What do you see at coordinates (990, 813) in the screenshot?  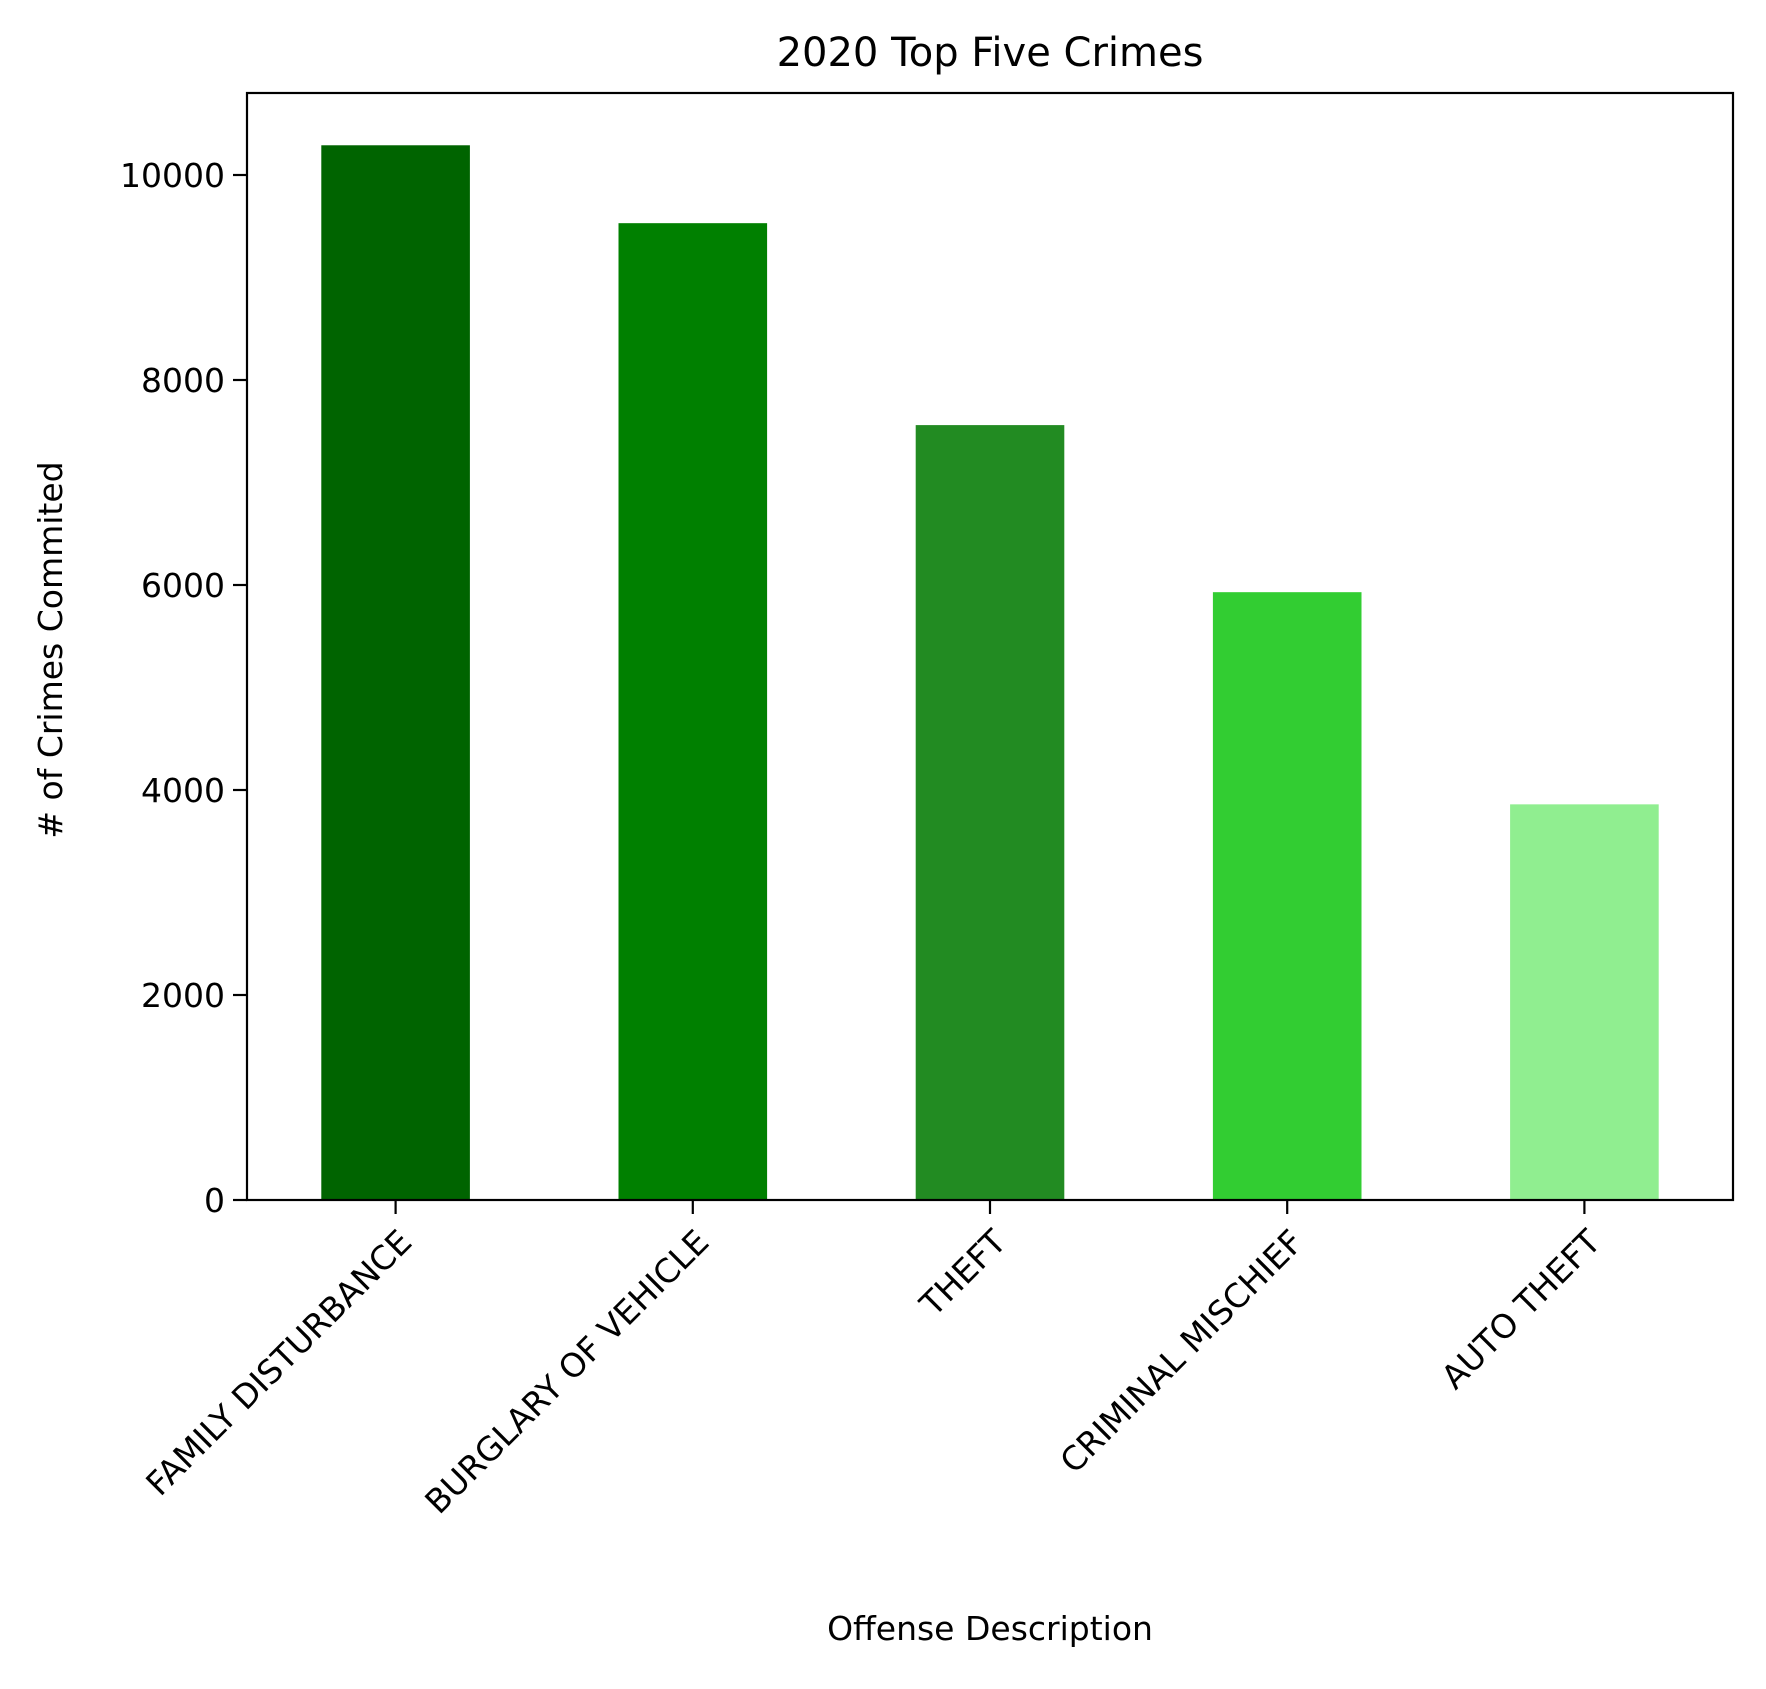 I see `bar-theft` at bounding box center [990, 813].